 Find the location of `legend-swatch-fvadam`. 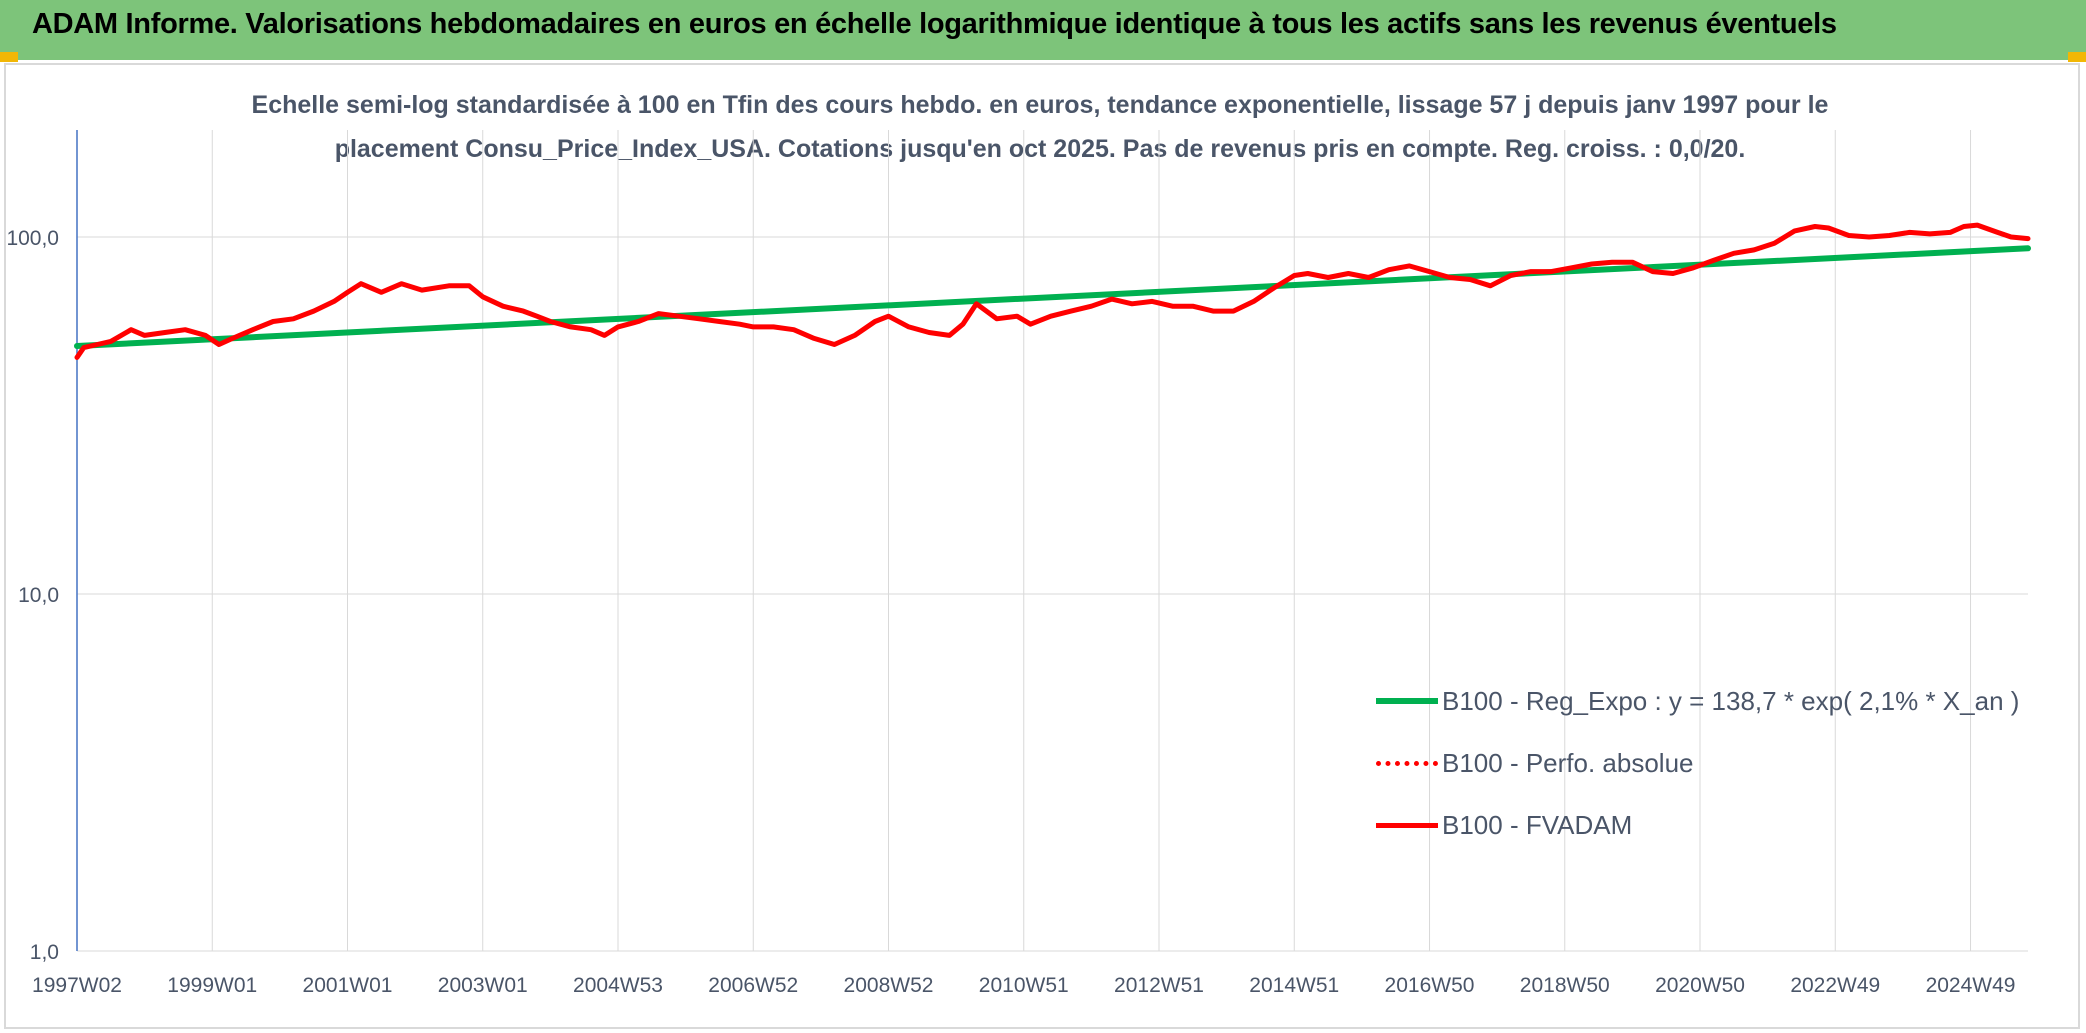

legend-swatch-fvadam is located at coordinates (1407, 825).